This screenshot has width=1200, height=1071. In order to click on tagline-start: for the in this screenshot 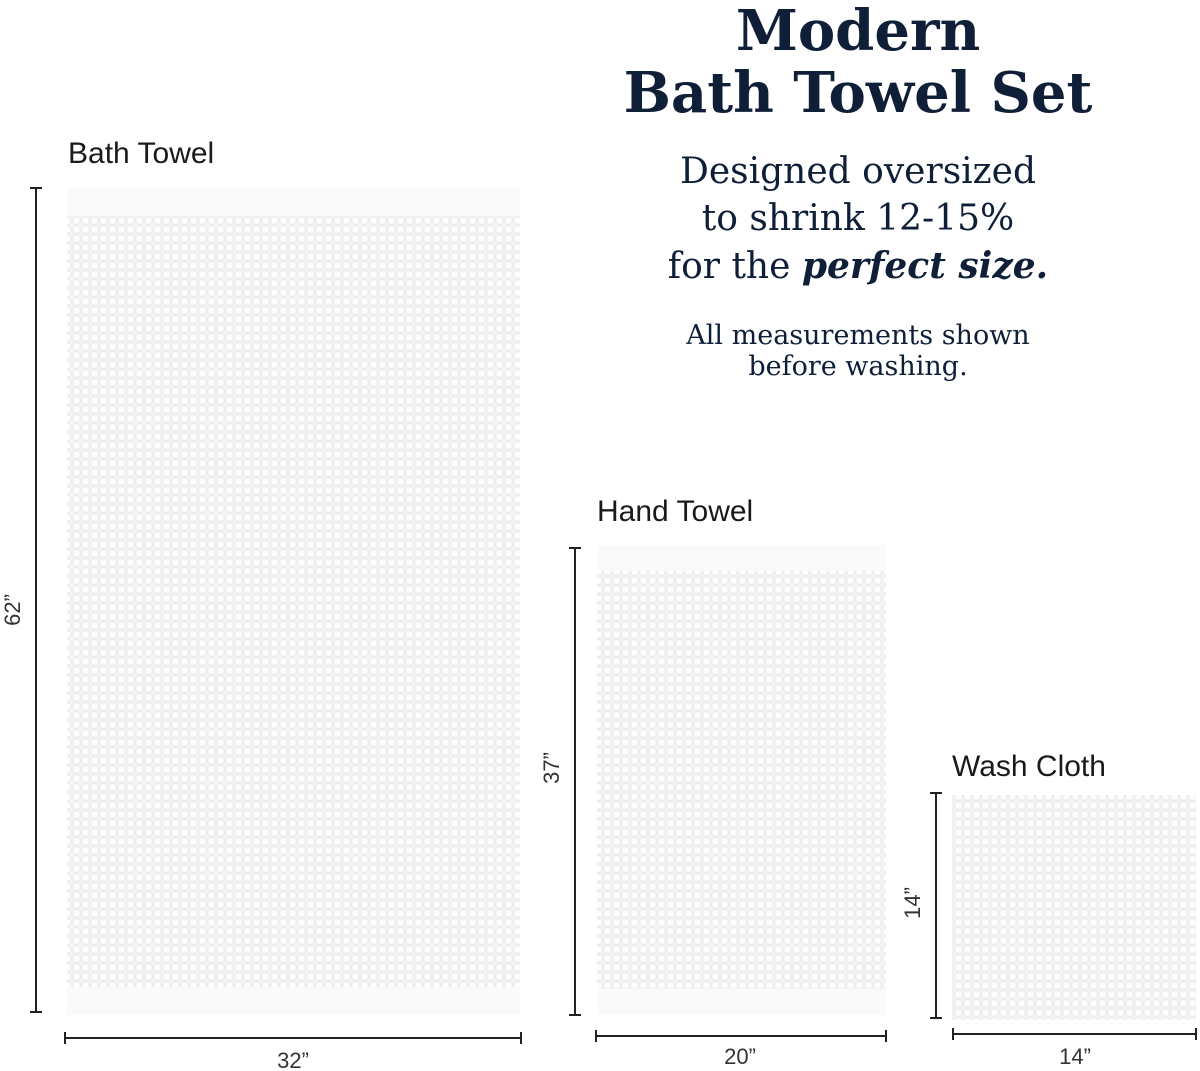, I will do `click(729, 266)`.